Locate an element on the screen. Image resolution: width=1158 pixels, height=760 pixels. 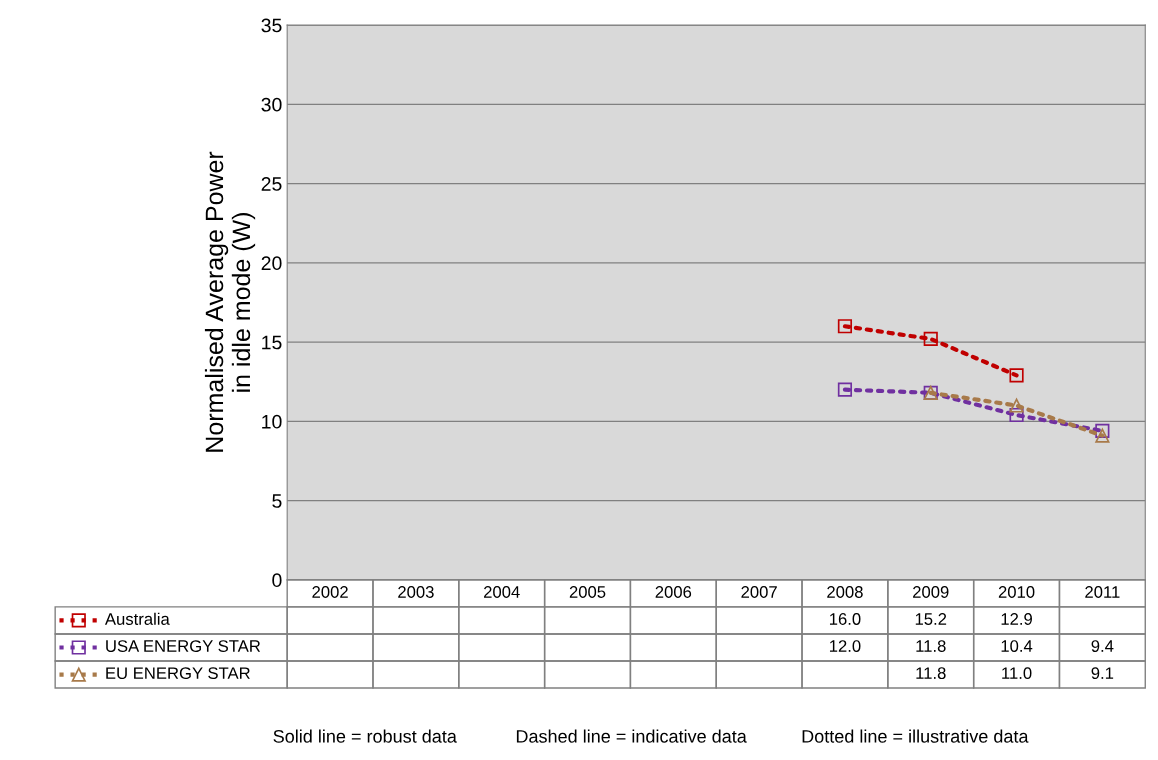
x-tick-label: 2007 is located at coordinates (759, 592).